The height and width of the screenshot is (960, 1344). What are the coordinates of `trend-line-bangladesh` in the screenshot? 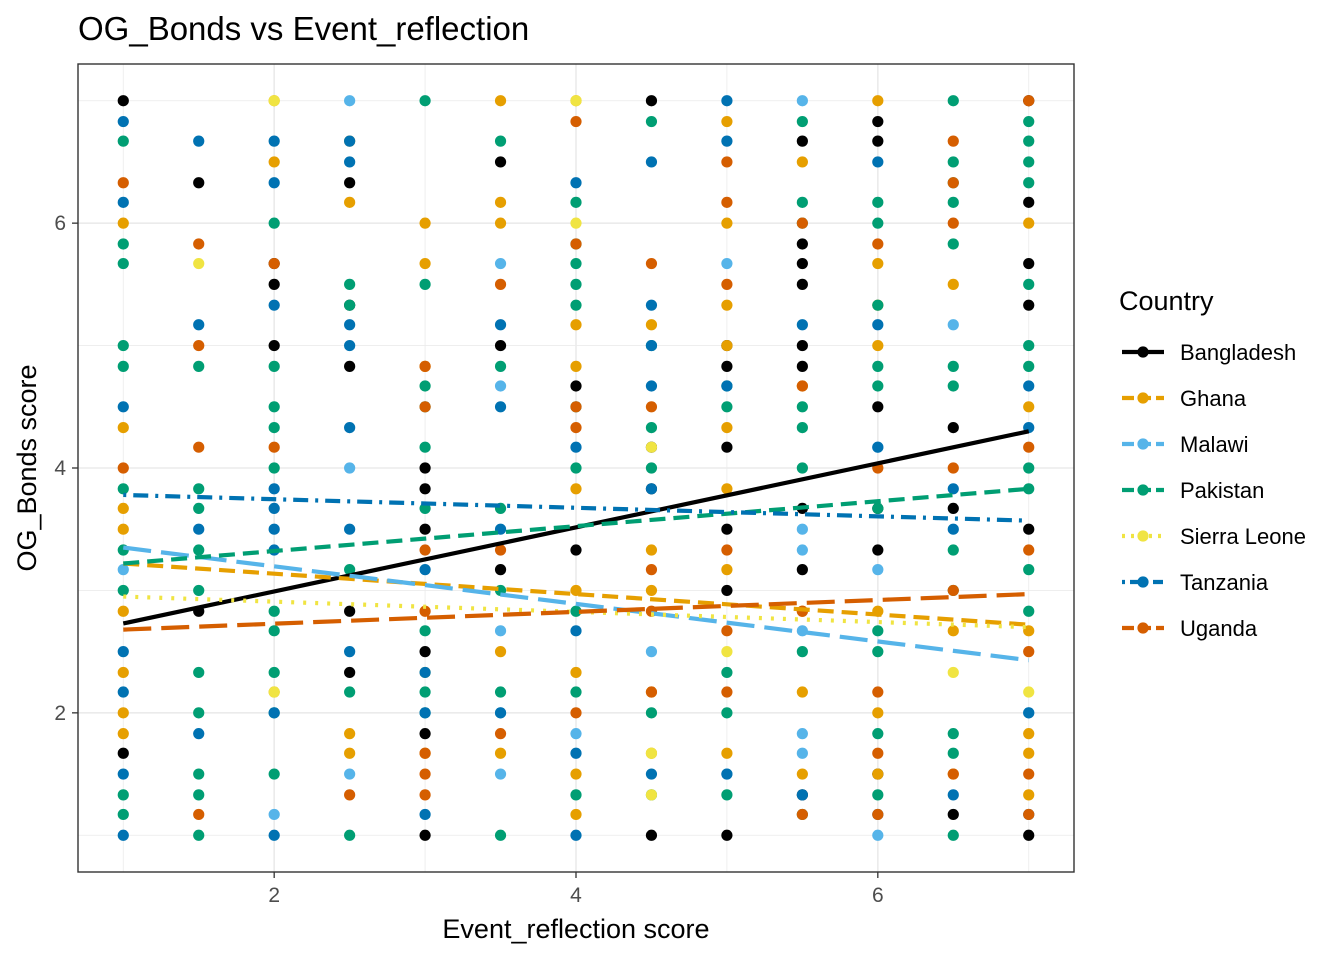 It's located at (576, 527).